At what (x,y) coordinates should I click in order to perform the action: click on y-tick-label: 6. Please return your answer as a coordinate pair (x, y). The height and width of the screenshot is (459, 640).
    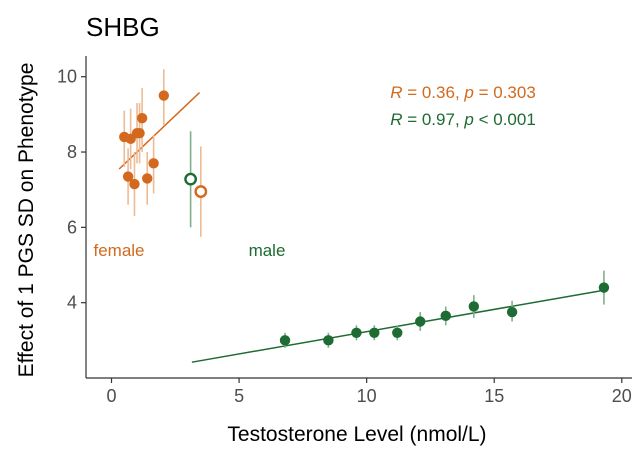
    Looking at the image, I should click on (72, 227).